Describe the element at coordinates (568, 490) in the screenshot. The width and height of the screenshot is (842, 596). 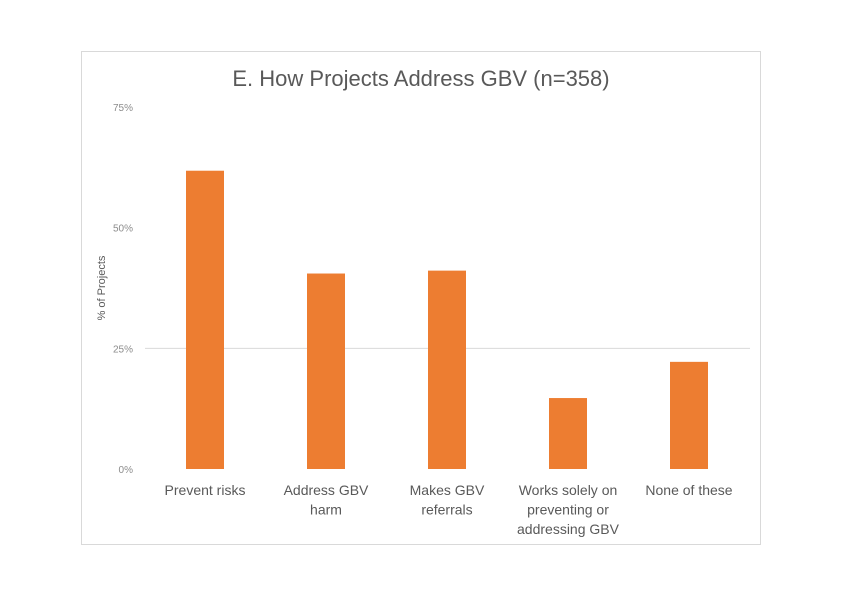
I see `x-tick-label: Works solely on` at that location.